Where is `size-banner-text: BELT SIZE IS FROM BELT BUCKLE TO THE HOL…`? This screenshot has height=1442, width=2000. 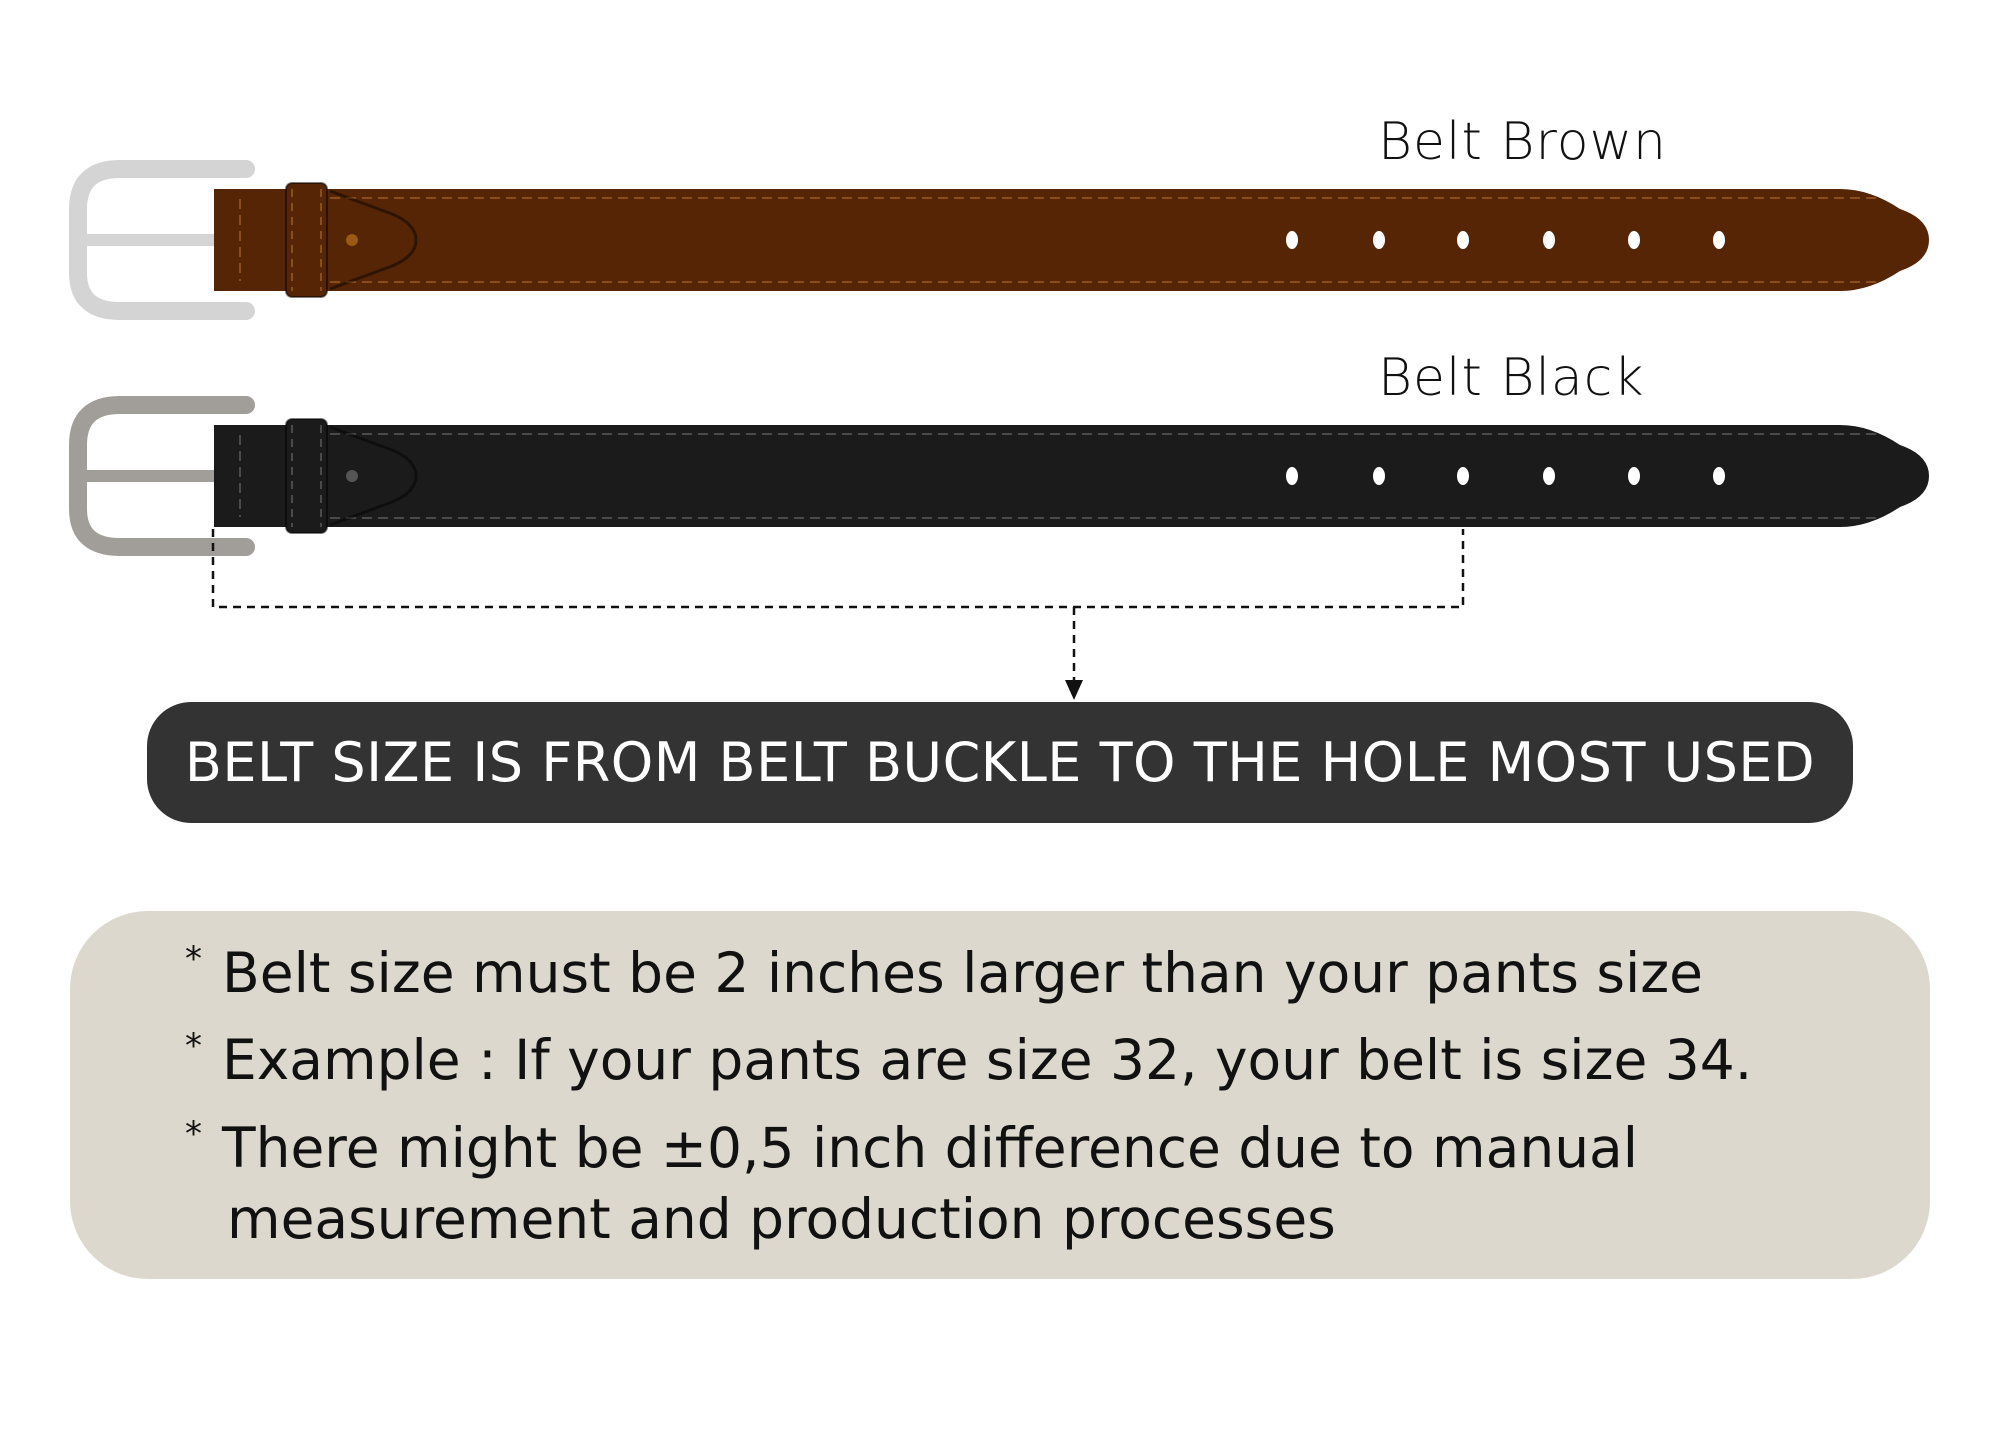
size-banner-text: BELT SIZE IS FROM BELT BUCKLE TO THE HOL… is located at coordinates (1000, 762).